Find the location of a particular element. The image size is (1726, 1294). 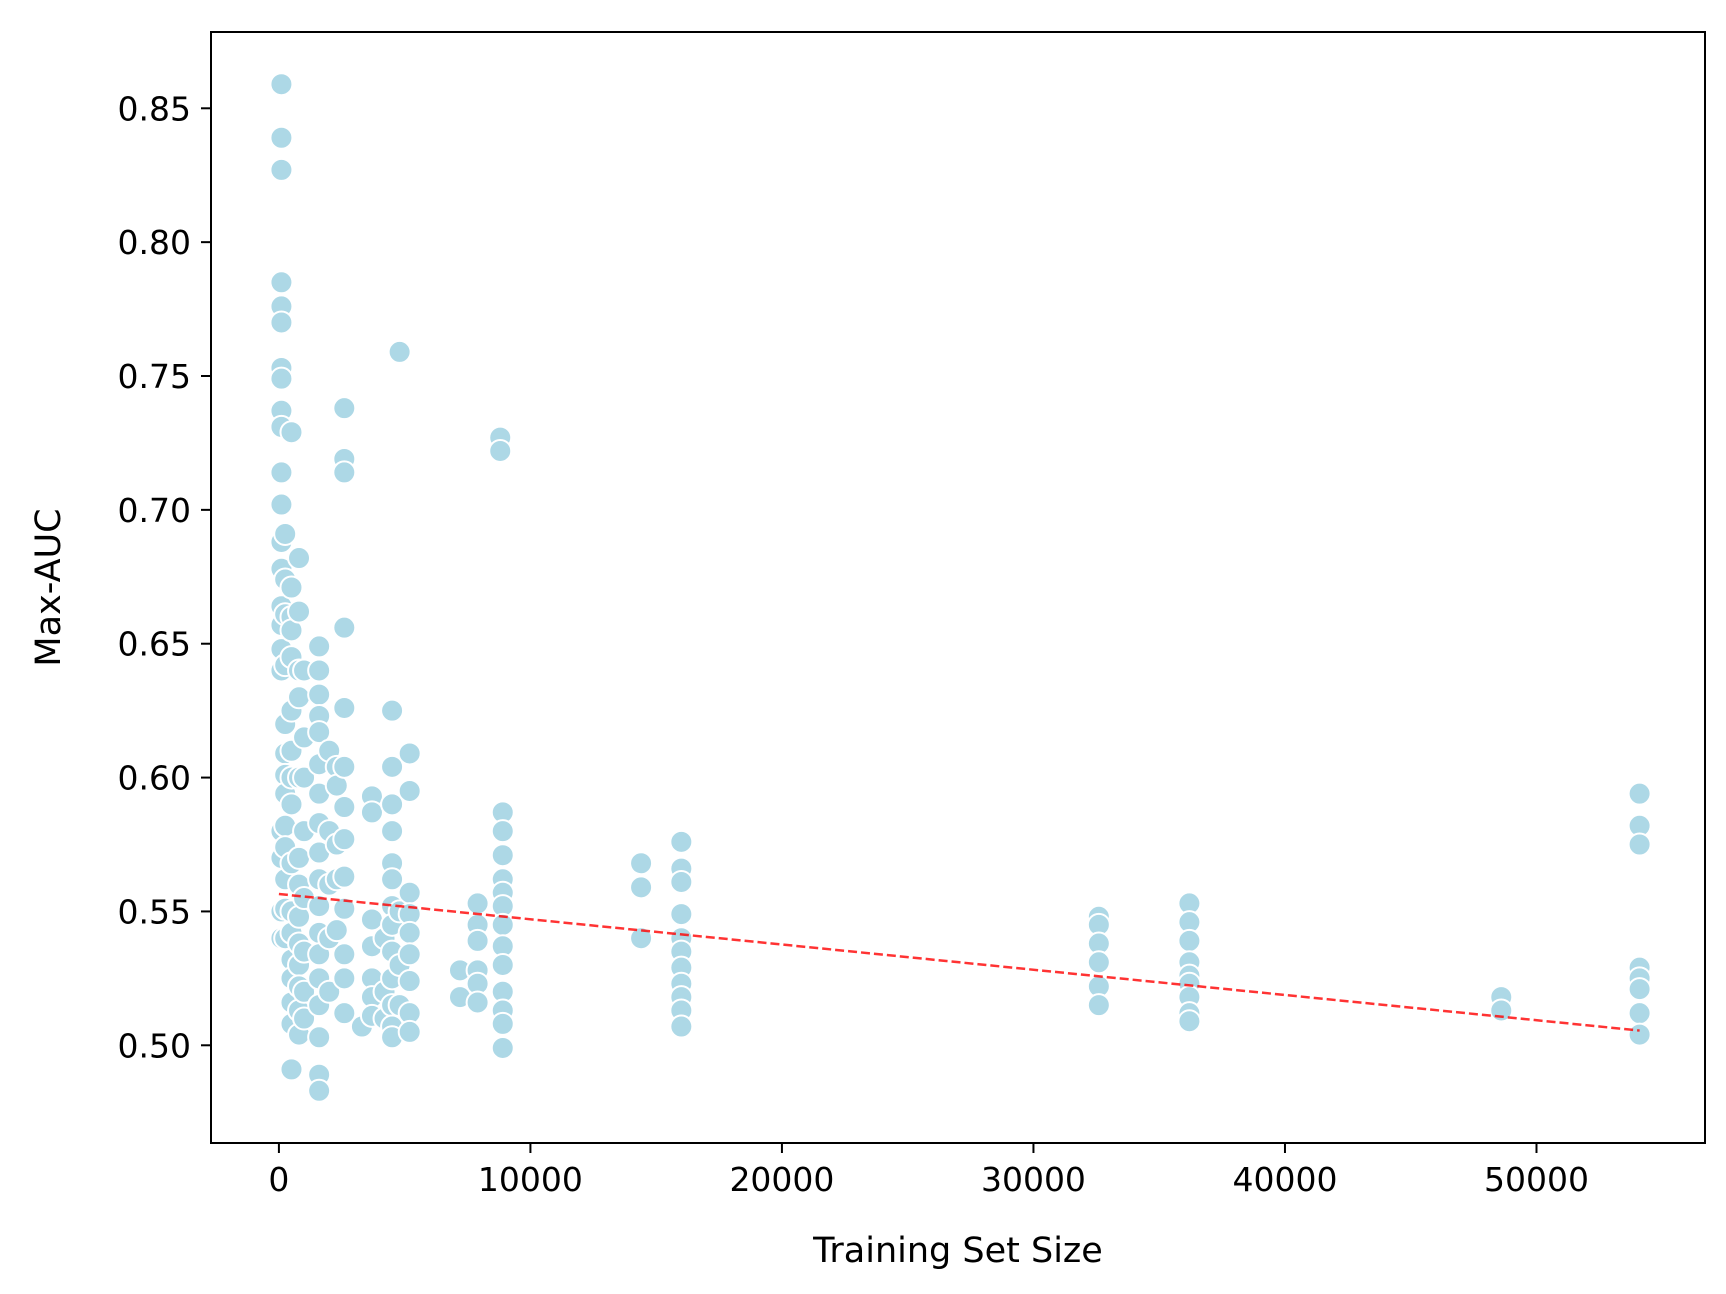

y-axis-label: Max-AUC is located at coordinates (49, 587).